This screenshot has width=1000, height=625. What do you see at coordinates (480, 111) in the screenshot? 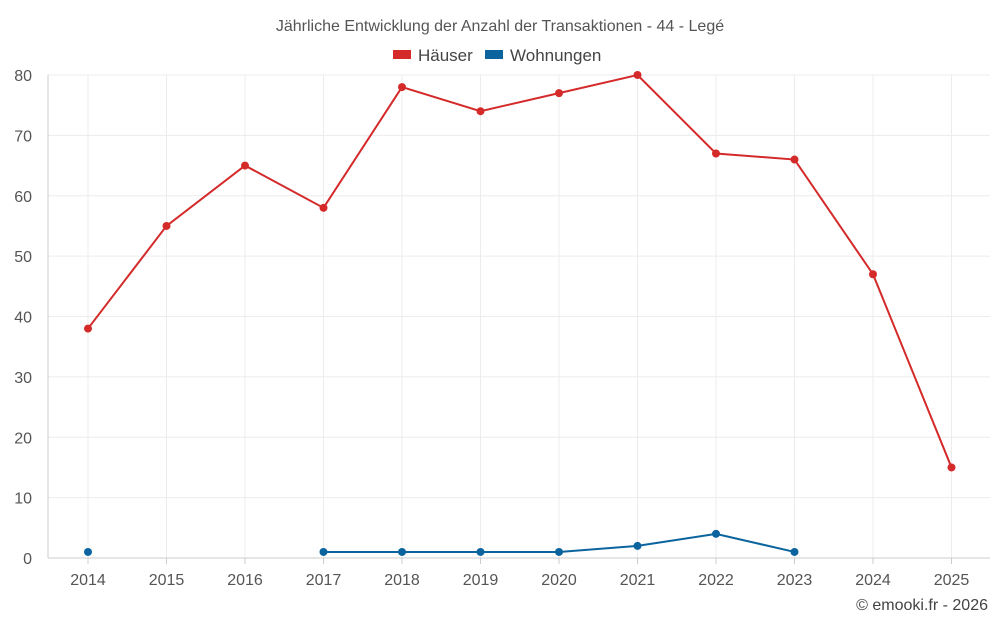
I see `data-point-haeuser-2019` at bounding box center [480, 111].